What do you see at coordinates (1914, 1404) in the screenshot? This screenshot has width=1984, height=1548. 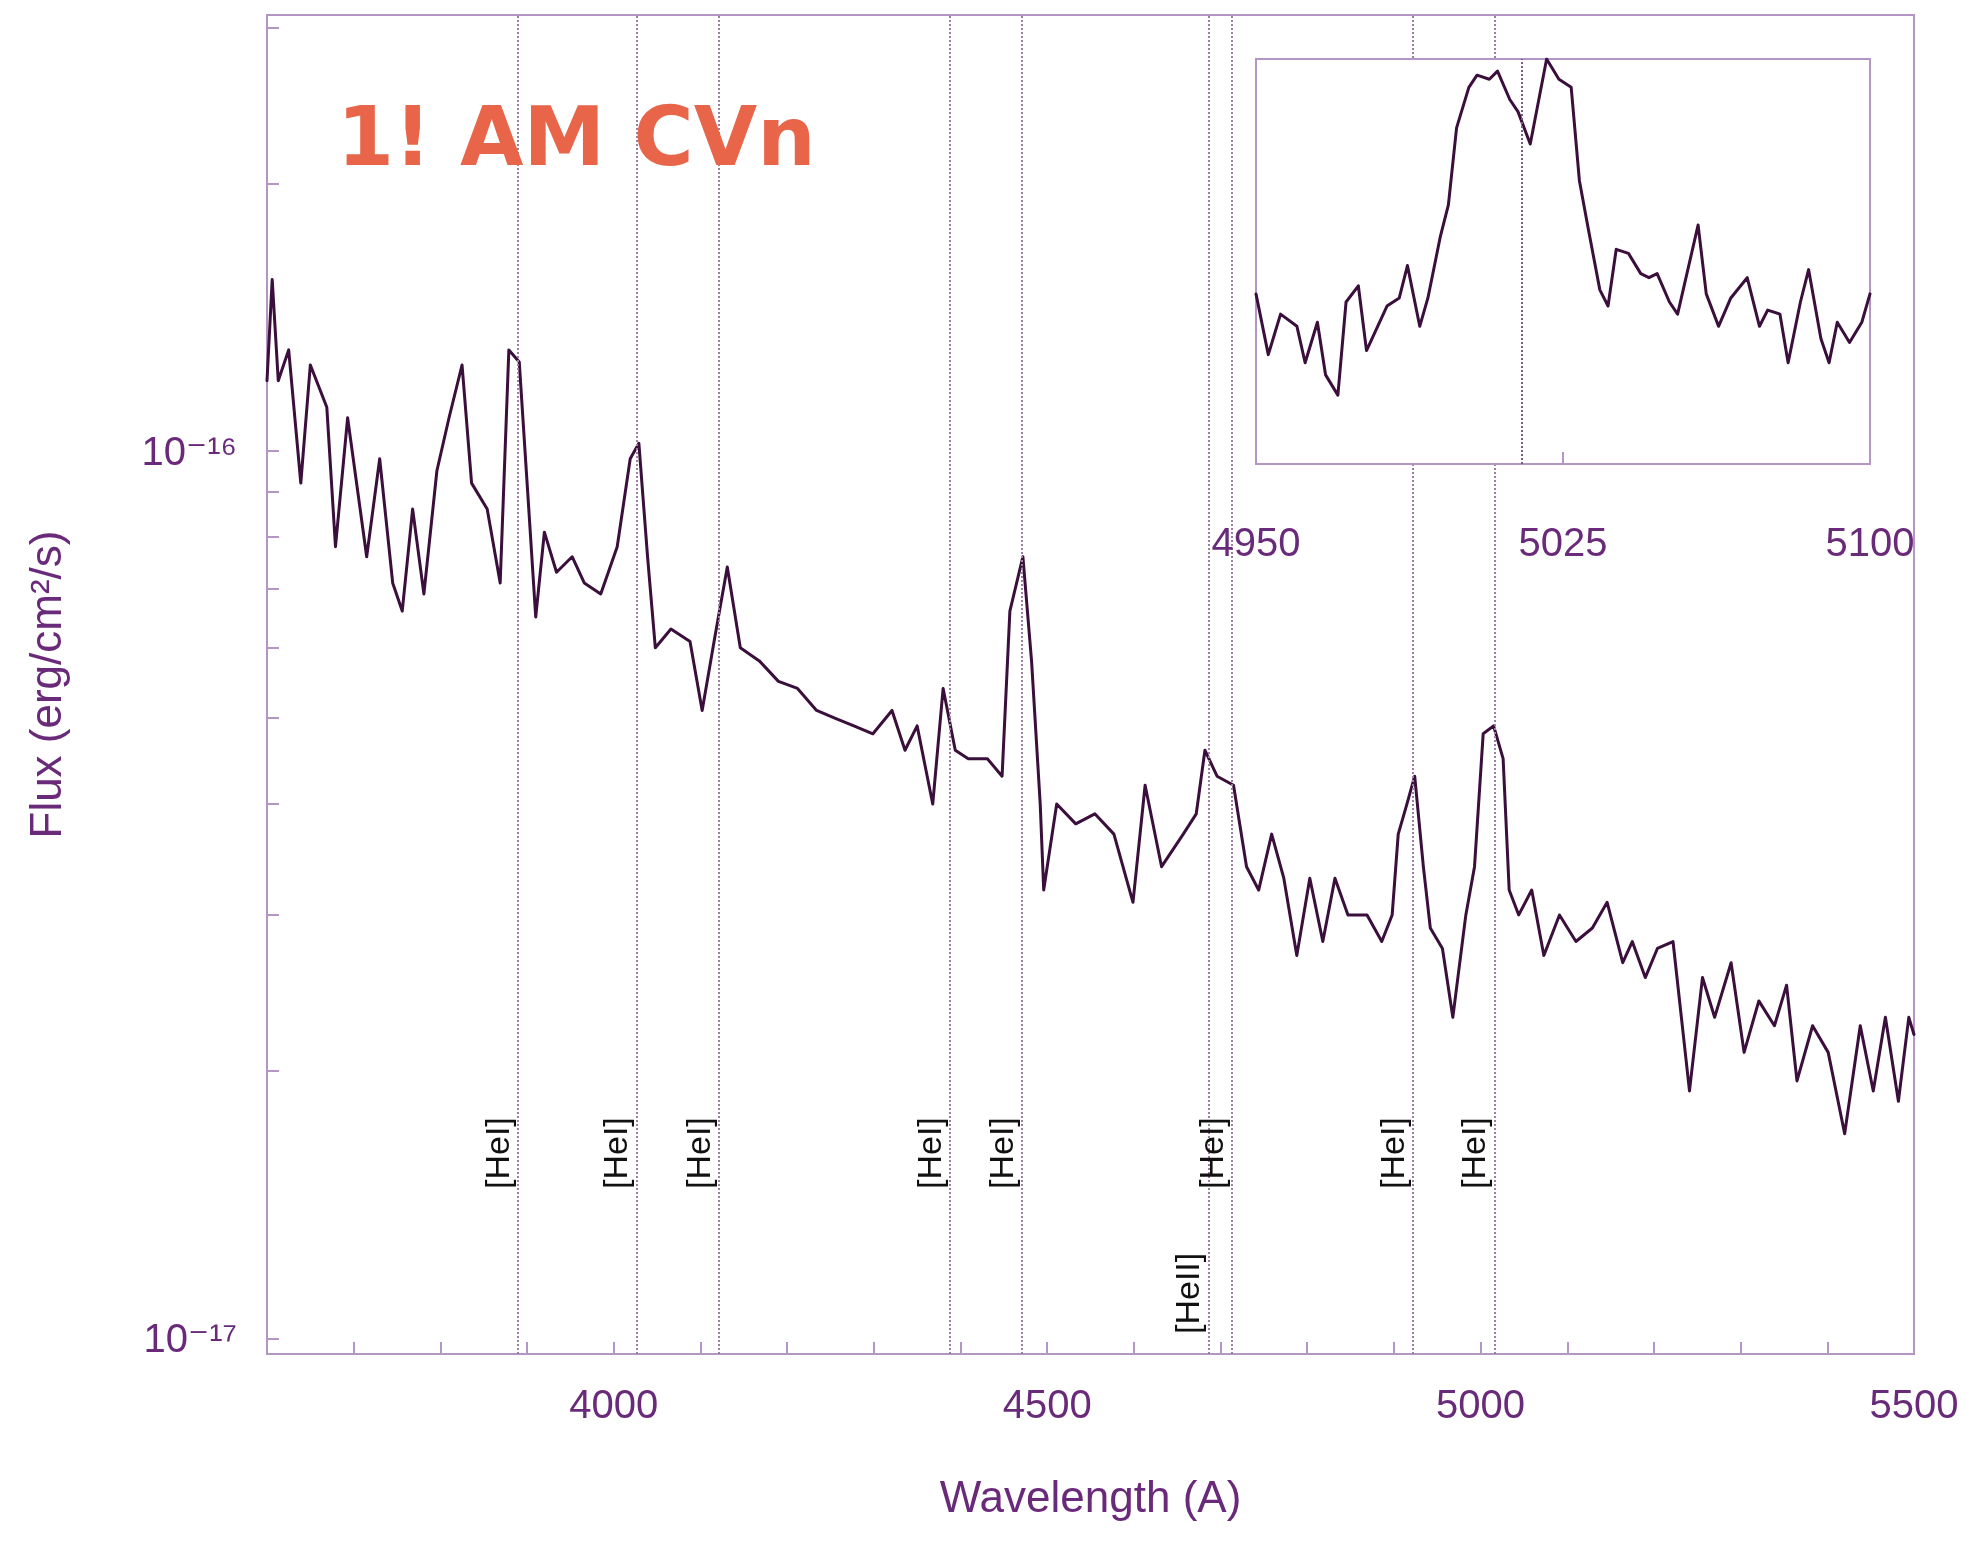 I see `x-tick-label: 5500` at bounding box center [1914, 1404].